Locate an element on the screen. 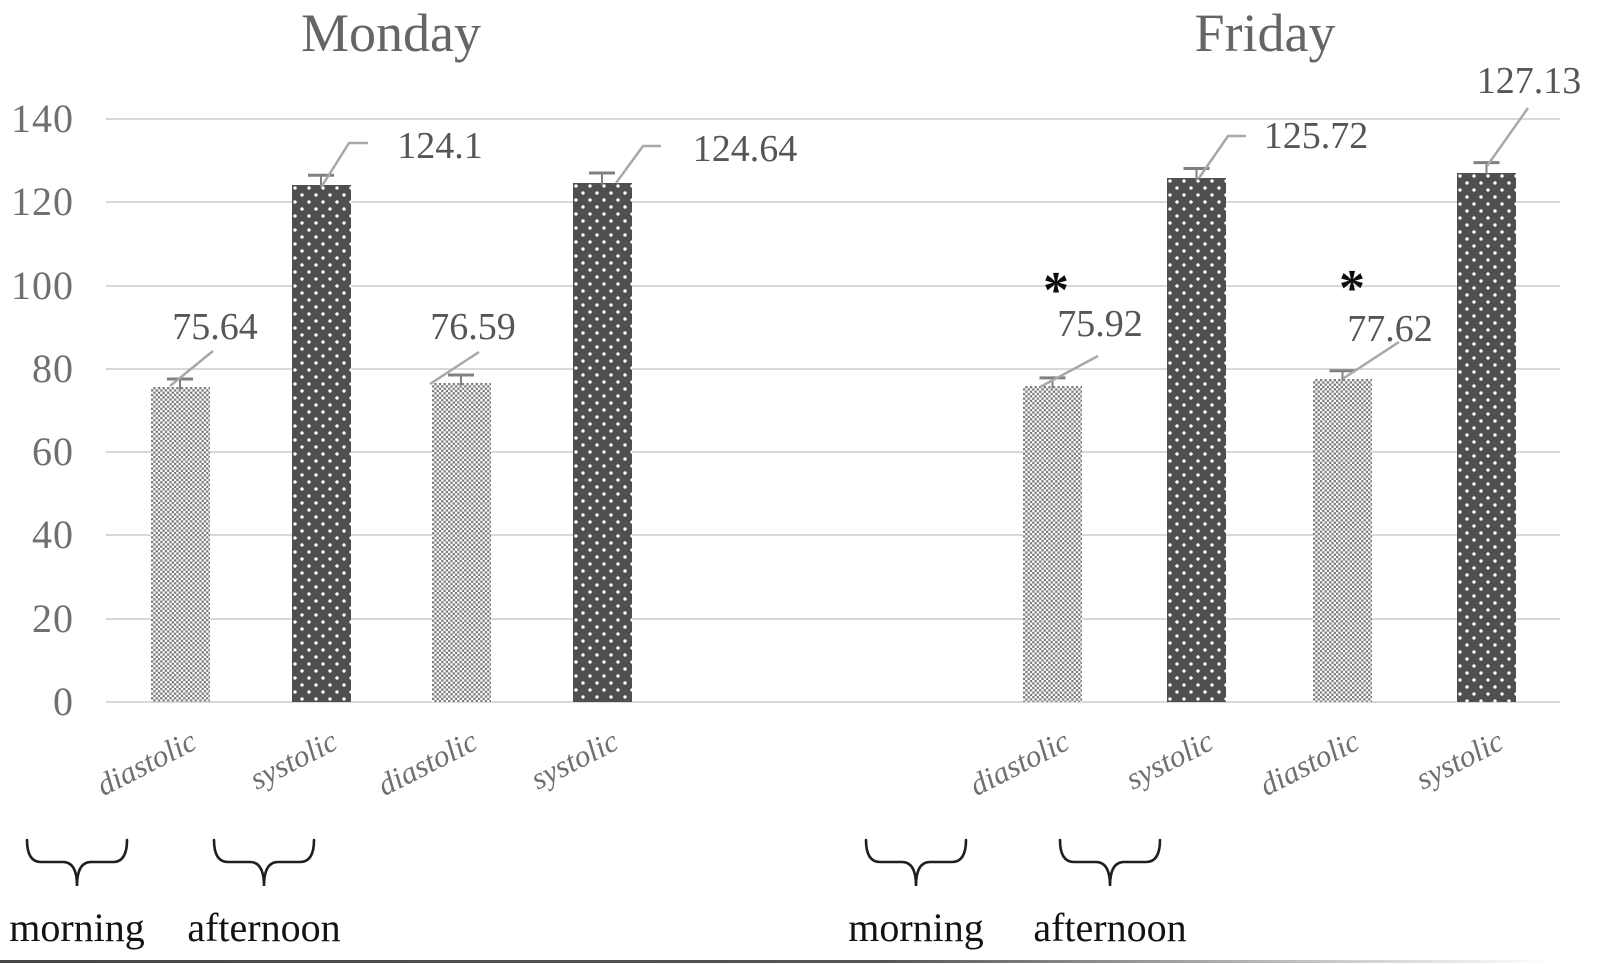  grouping-brace-monday-afternoon is located at coordinates (264, 862).